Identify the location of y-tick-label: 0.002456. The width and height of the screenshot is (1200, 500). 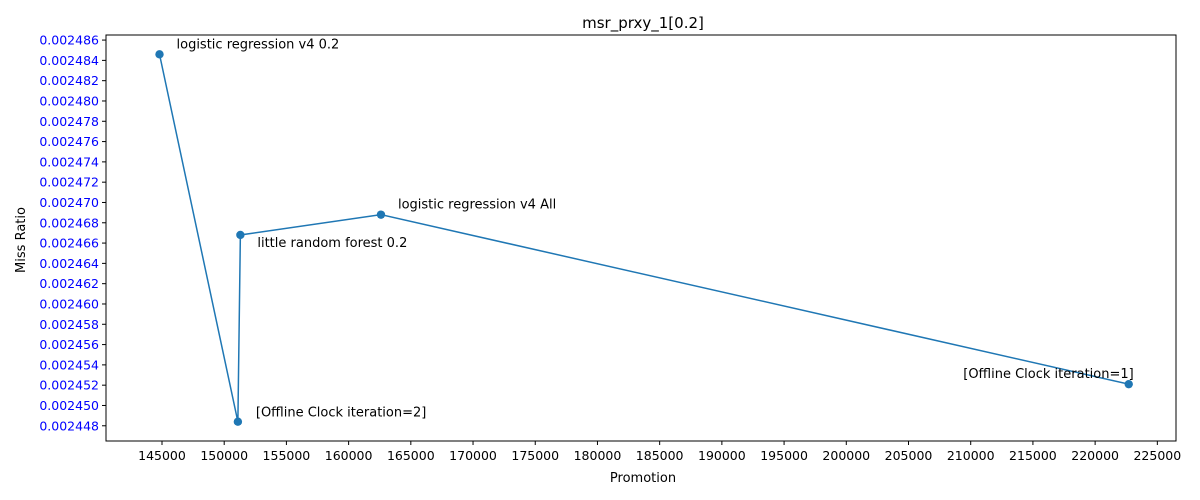
(69, 344).